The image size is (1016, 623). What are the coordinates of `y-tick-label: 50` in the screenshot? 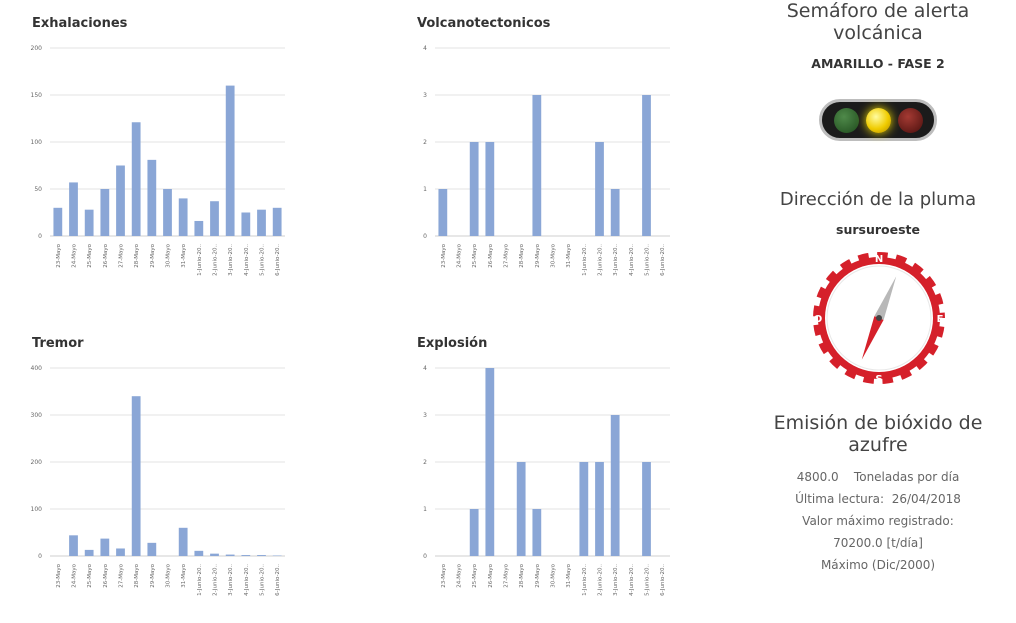 It's located at (38, 189).